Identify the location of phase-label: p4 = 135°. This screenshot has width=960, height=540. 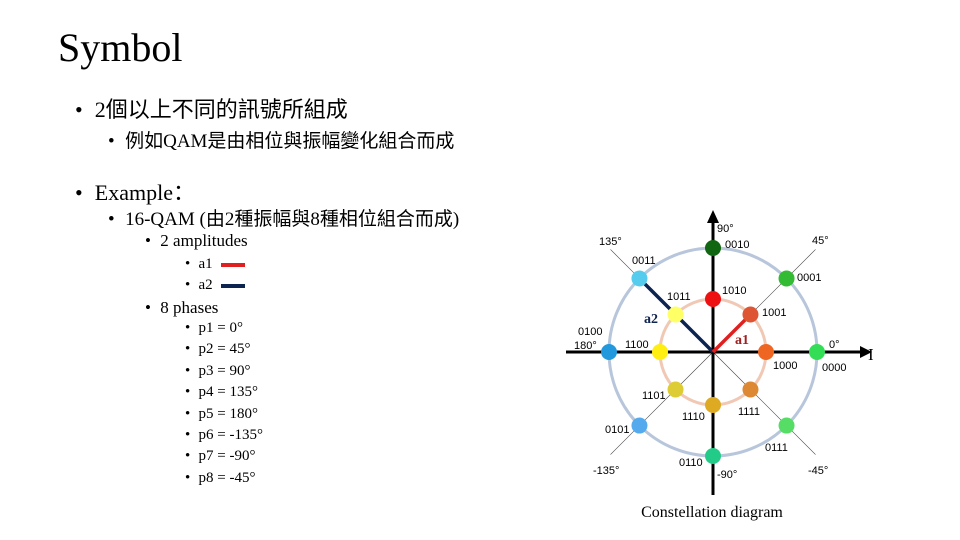
(228, 392).